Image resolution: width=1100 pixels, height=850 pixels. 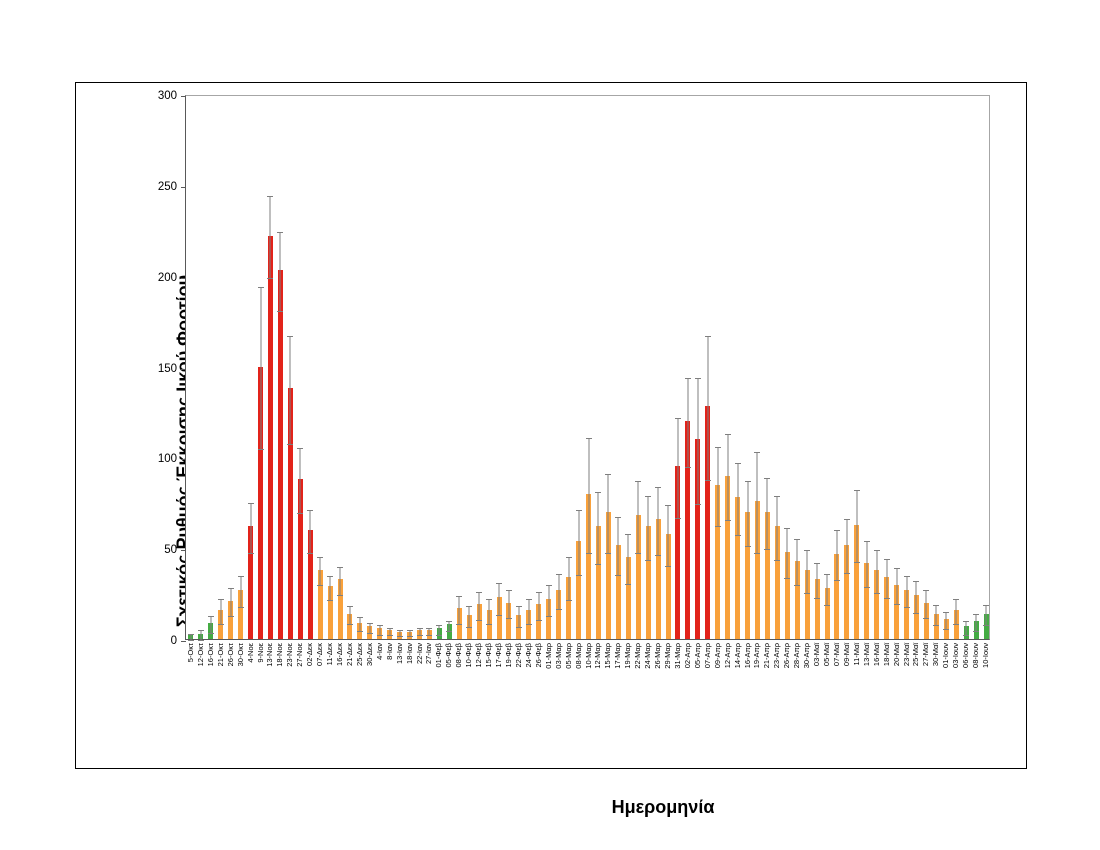 What do you see at coordinates (270, 655) in the screenshot?
I see `x-tick-label: 13-Νοε` at bounding box center [270, 655].